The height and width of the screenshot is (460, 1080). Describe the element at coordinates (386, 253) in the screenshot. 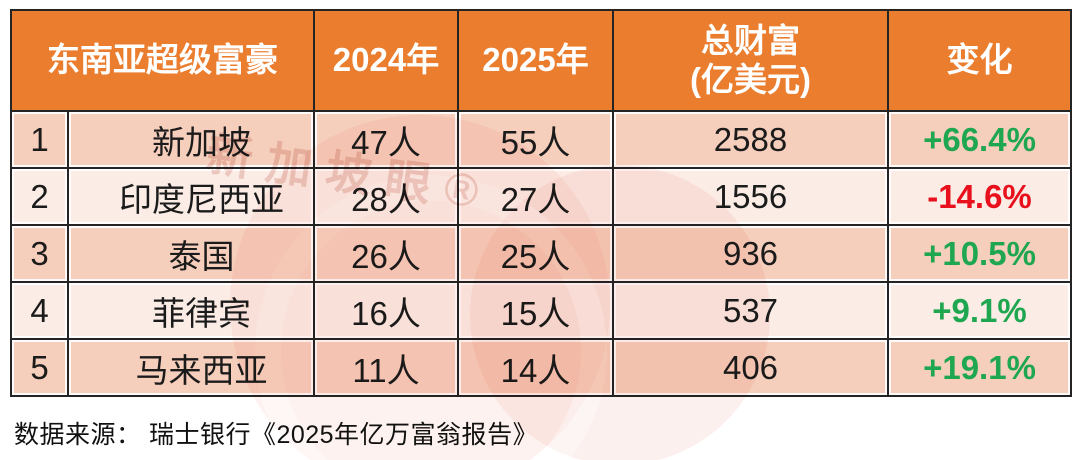

I see `count-2024-cell: 26人` at that location.